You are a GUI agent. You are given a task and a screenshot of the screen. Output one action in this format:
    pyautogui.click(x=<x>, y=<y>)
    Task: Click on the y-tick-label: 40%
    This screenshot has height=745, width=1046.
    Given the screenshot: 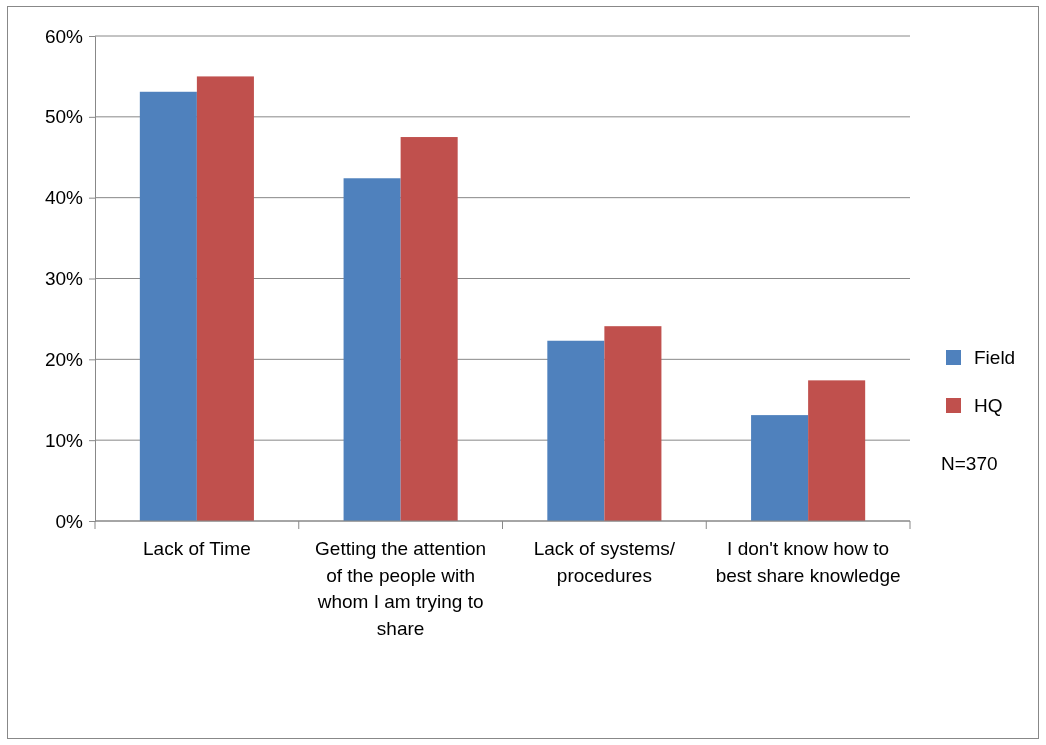 What is the action you would take?
    pyautogui.click(x=64, y=198)
    